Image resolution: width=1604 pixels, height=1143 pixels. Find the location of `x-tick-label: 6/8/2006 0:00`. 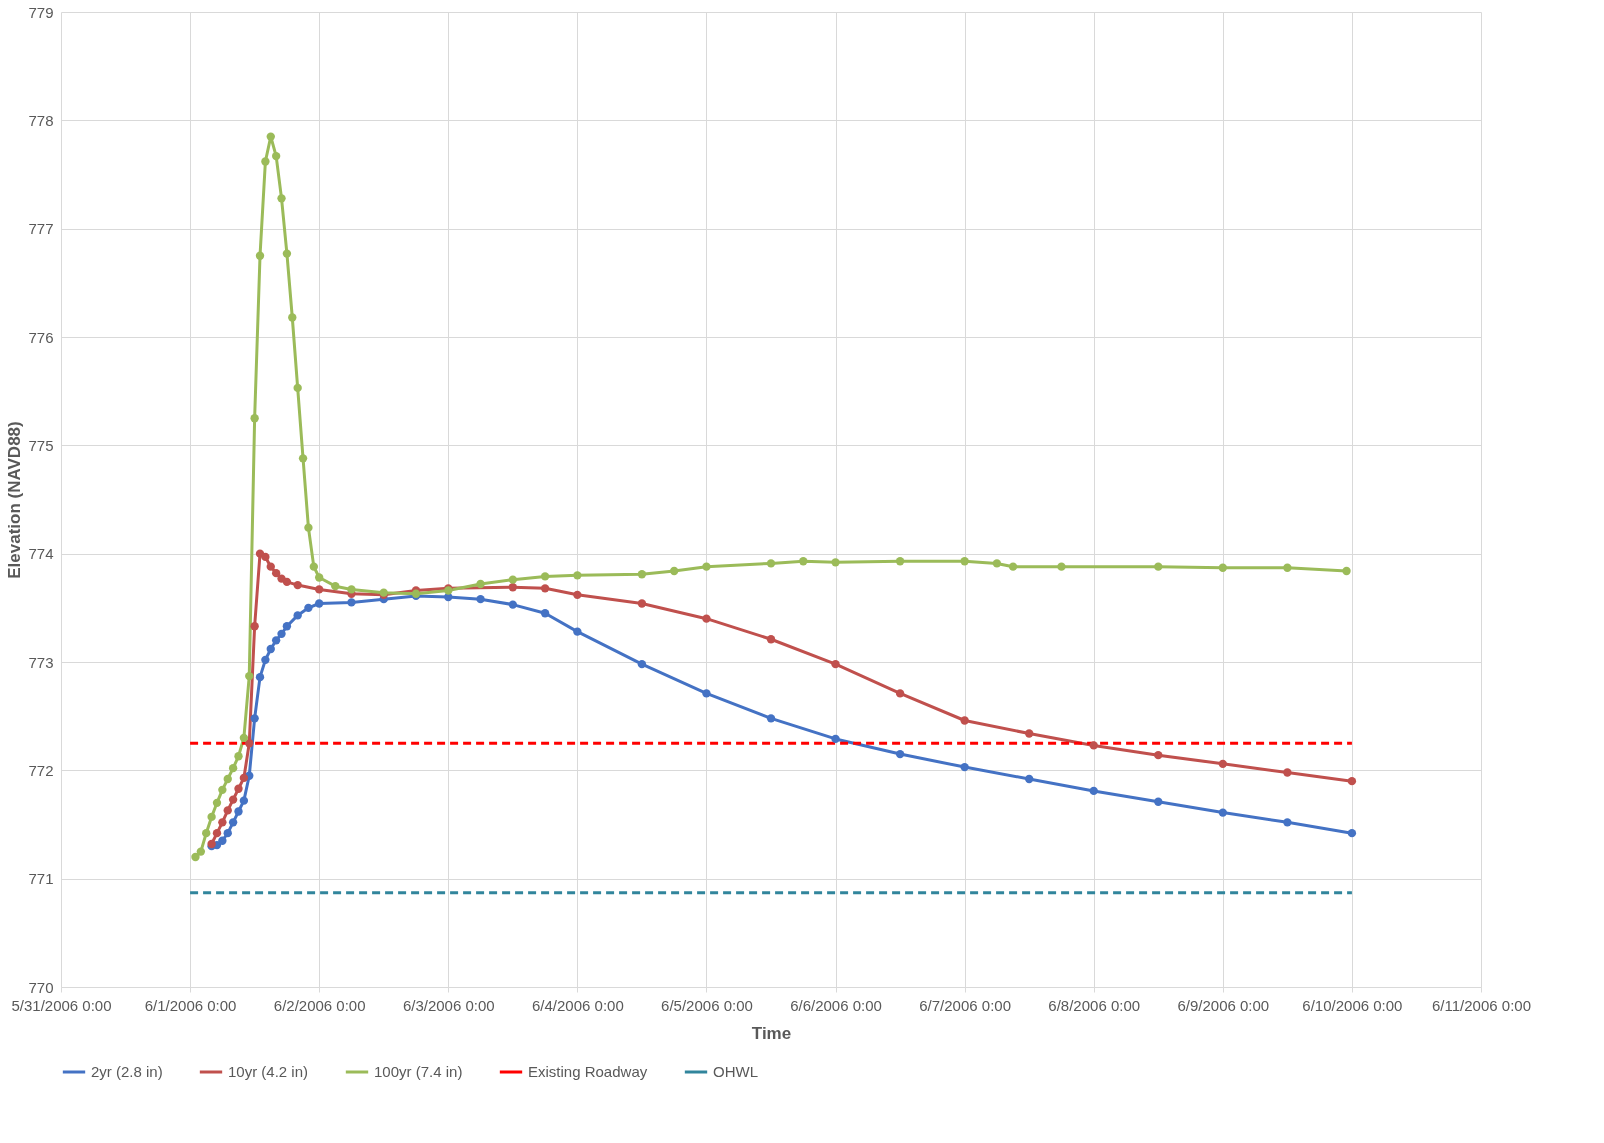

x-tick-label: 6/8/2006 0:00 is located at coordinates (1094, 1005).